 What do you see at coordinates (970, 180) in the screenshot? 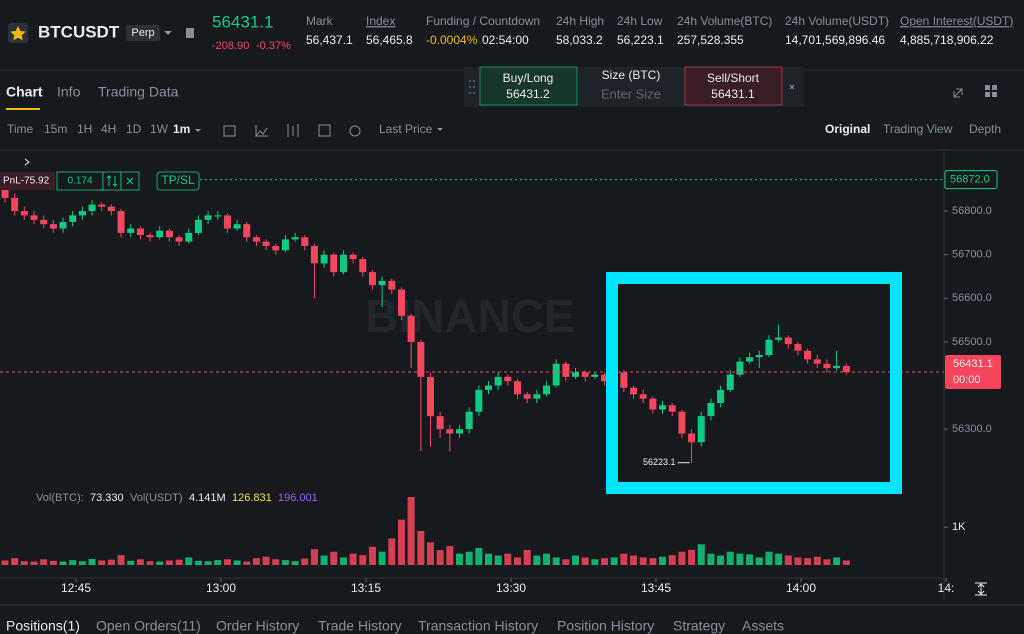
I see `position-price: 56872.0` at bounding box center [970, 180].